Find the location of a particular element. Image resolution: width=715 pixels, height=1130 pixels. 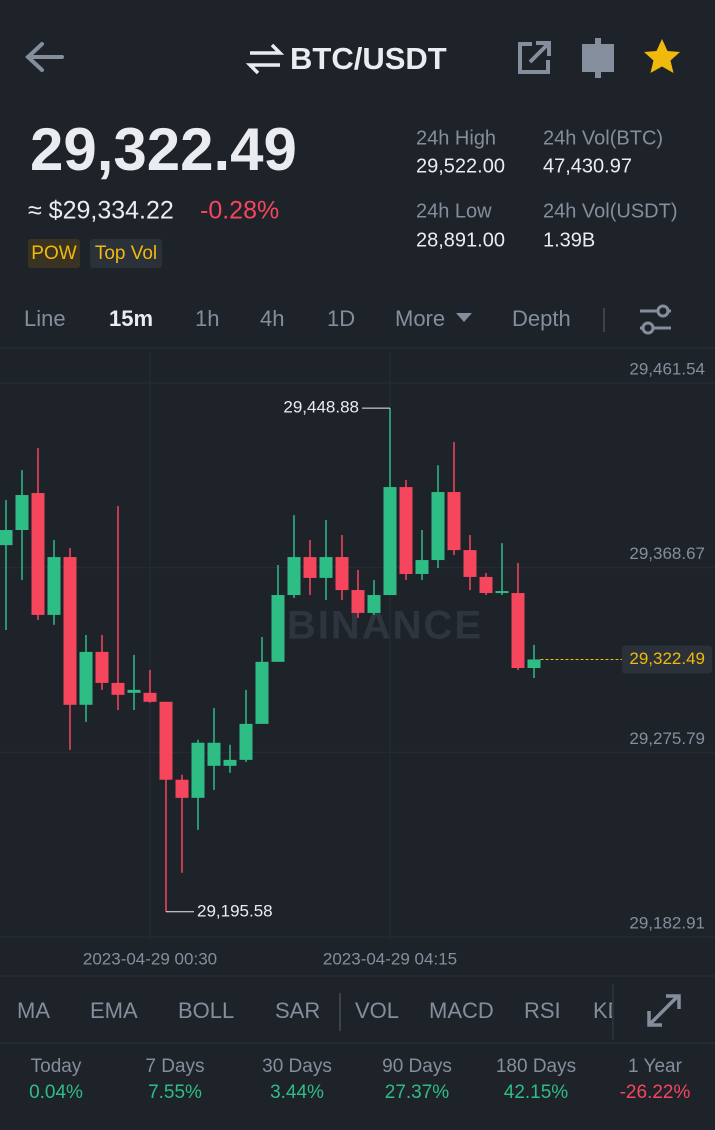

last-price-box is located at coordinates (667, 659).